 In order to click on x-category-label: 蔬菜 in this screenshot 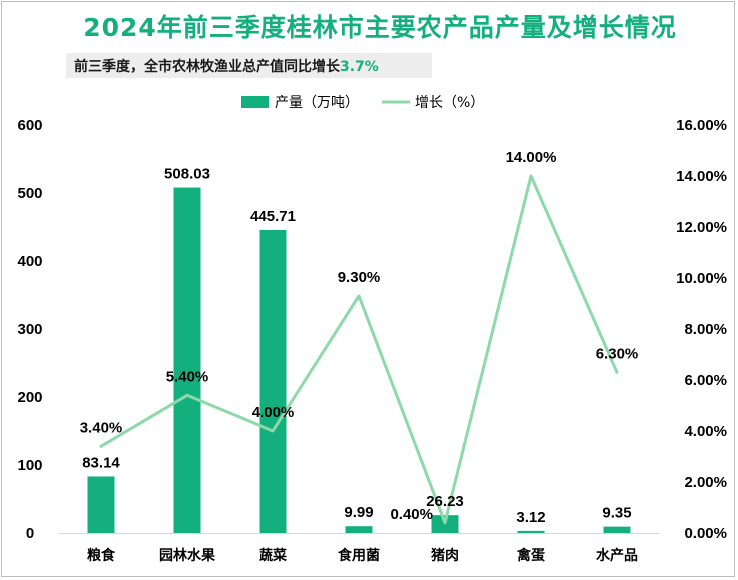, I will do `click(273, 555)`.